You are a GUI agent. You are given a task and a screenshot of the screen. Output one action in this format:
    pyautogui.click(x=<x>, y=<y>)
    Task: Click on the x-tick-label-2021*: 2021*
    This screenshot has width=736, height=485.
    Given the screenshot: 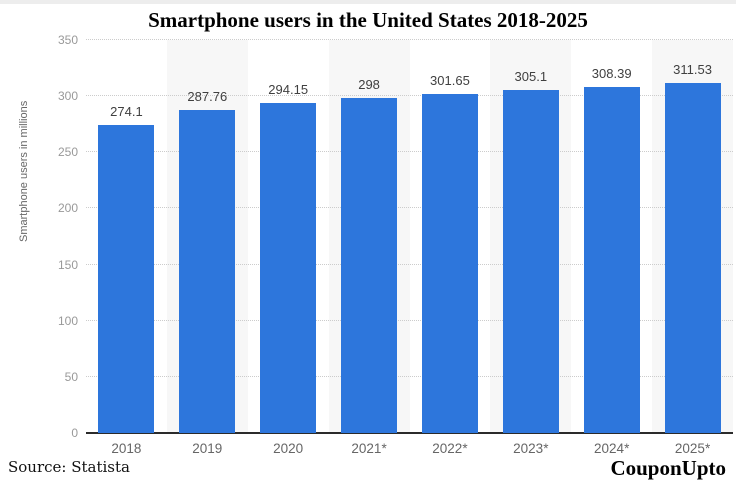 What is the action you would take?
    pyautogui.click(x=369, y=448)
    